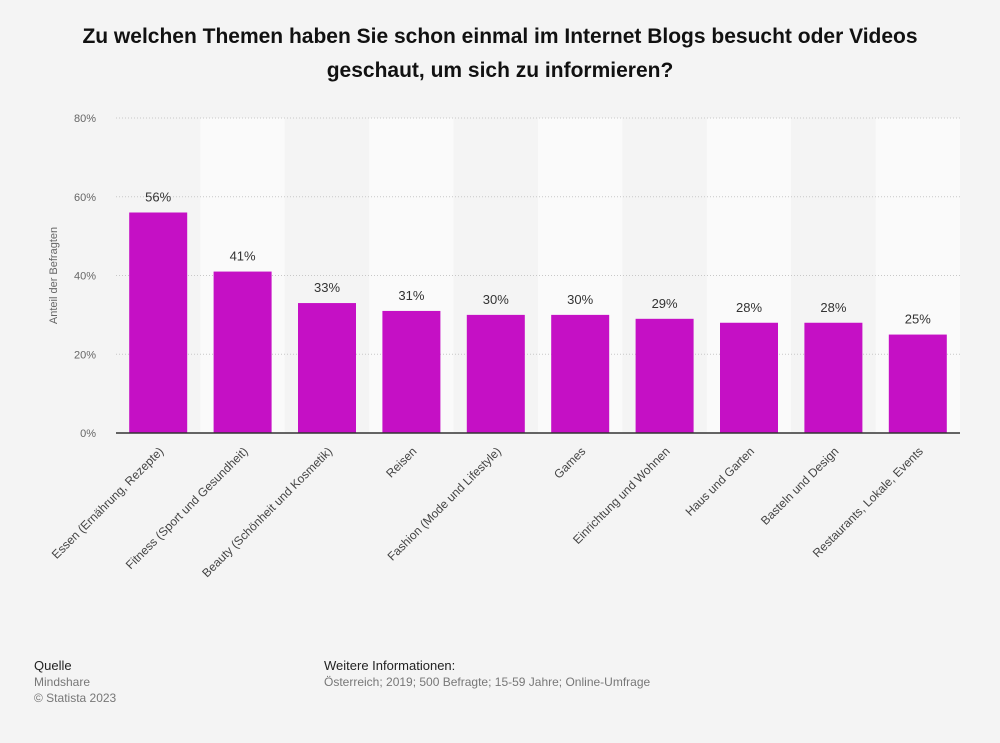 This screenshot has width=1000, height=743. I want to click on x-tick-label: Einrichtung und Wohnen, so click(621, 495).